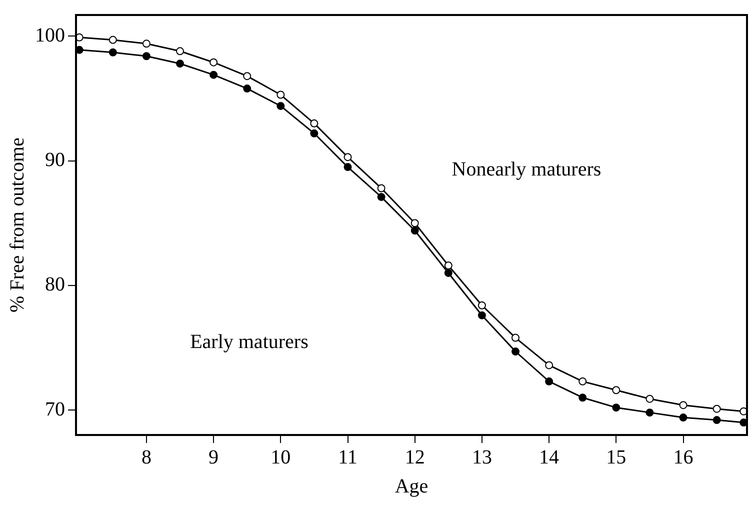  I want to click on x-tick-label: 10, so click(280, 457).